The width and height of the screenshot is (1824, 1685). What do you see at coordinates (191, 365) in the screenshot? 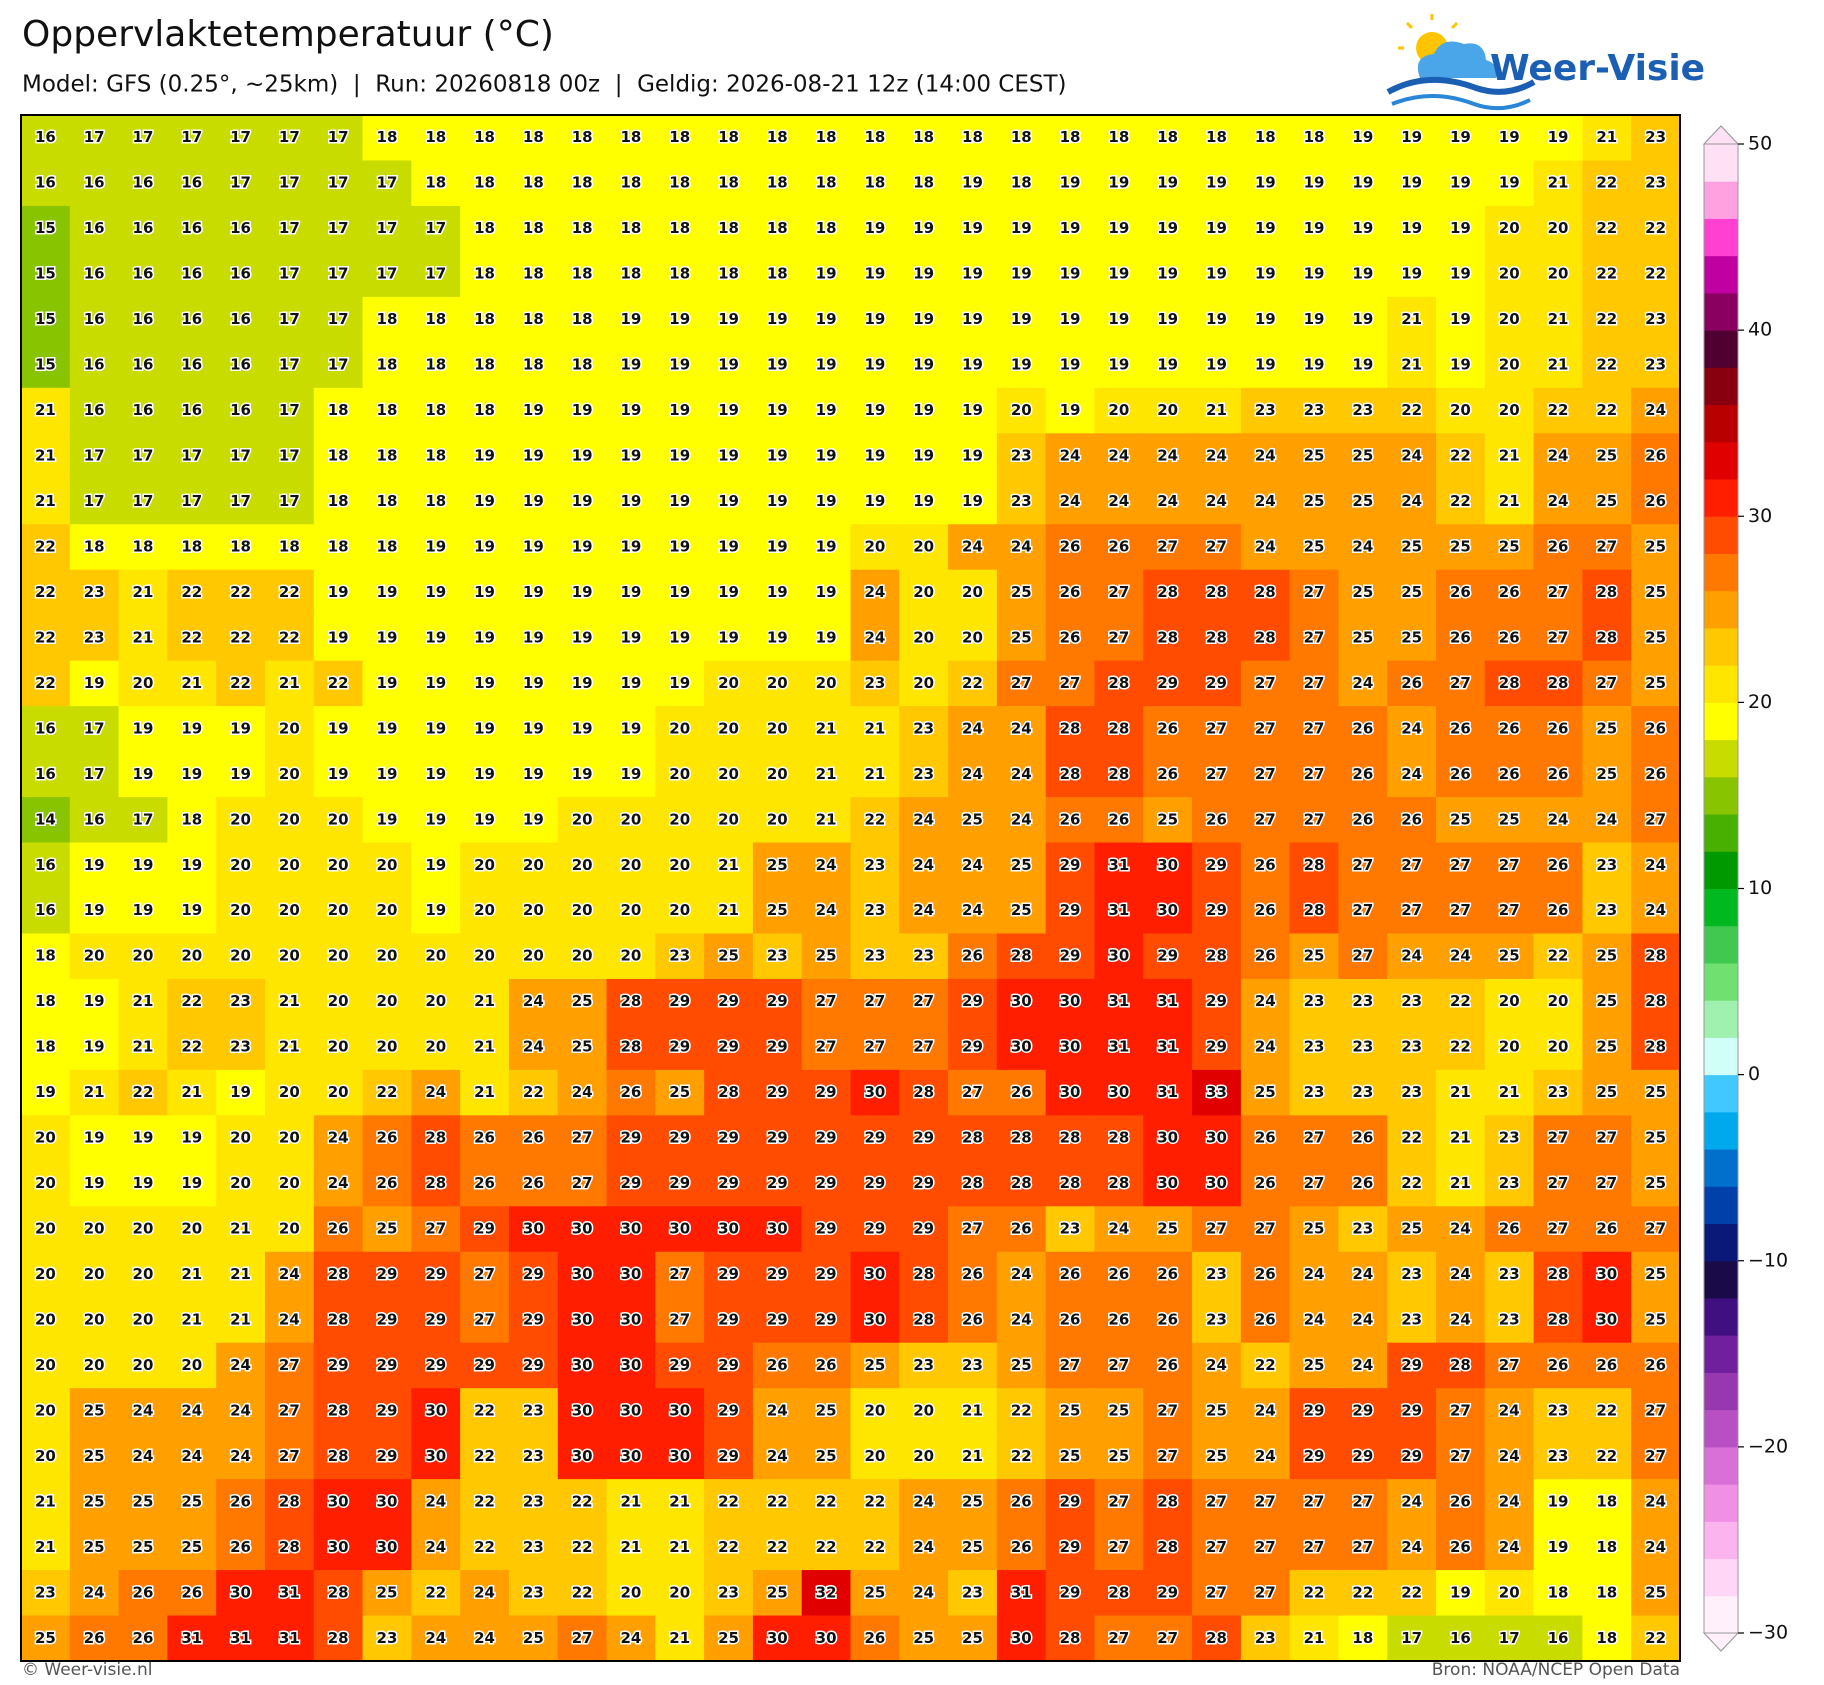
I see `temperature-label: 16` at bounding box center [191, 365].